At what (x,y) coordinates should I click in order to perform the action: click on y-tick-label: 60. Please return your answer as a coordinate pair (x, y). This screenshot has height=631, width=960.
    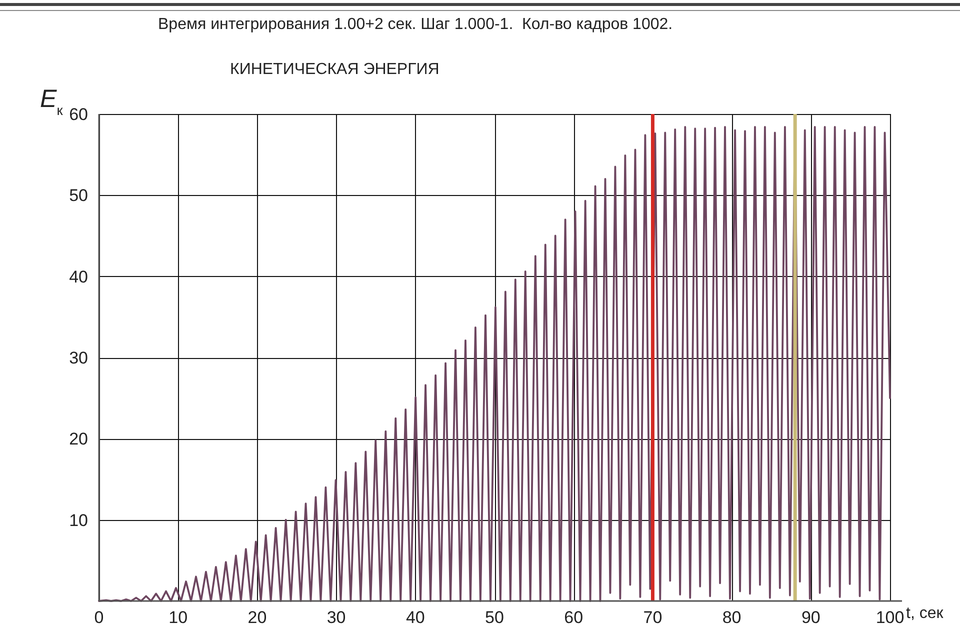
    Looking at the image, I should click on (78, 114).